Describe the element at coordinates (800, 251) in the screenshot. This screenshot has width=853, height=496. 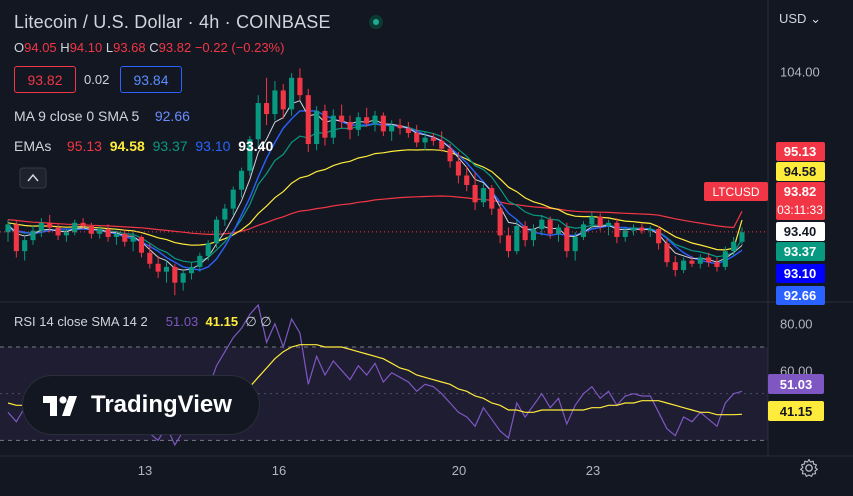
I see `price-tag-label: 93.37` at that location.